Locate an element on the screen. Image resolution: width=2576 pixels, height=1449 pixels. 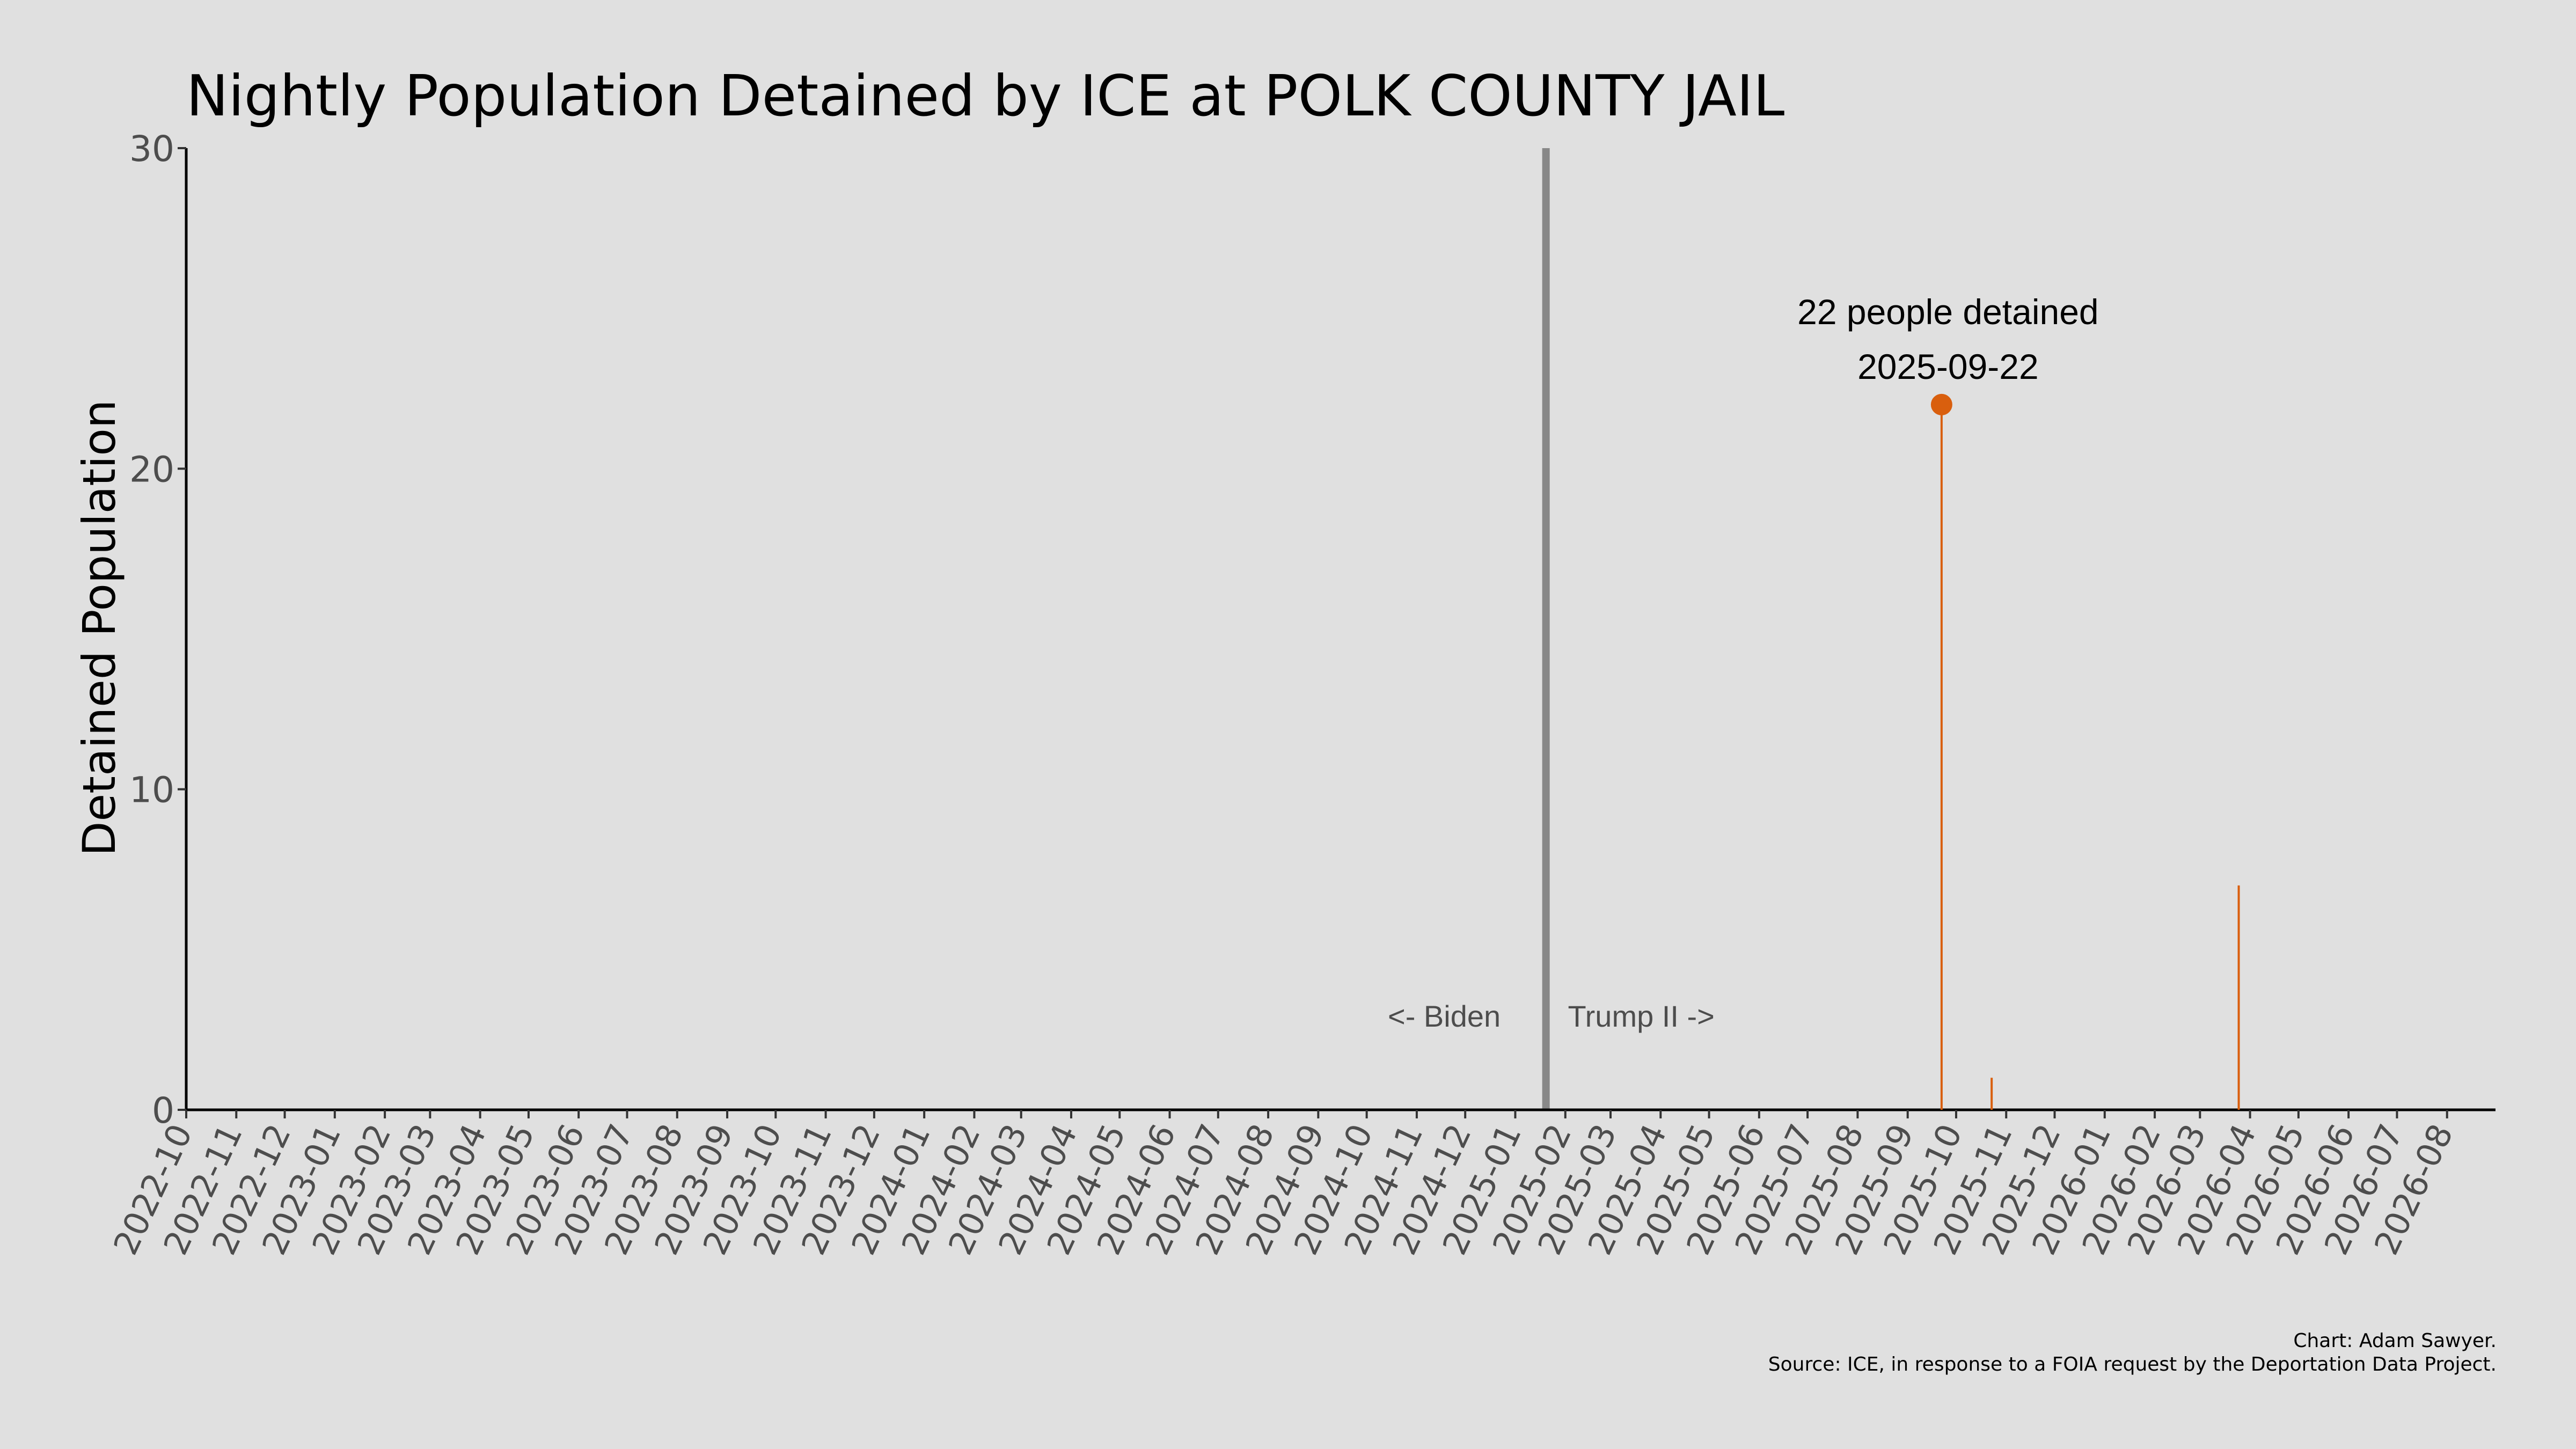
biden-annotation: <- Biden is located at coordinates (1444, 1016).